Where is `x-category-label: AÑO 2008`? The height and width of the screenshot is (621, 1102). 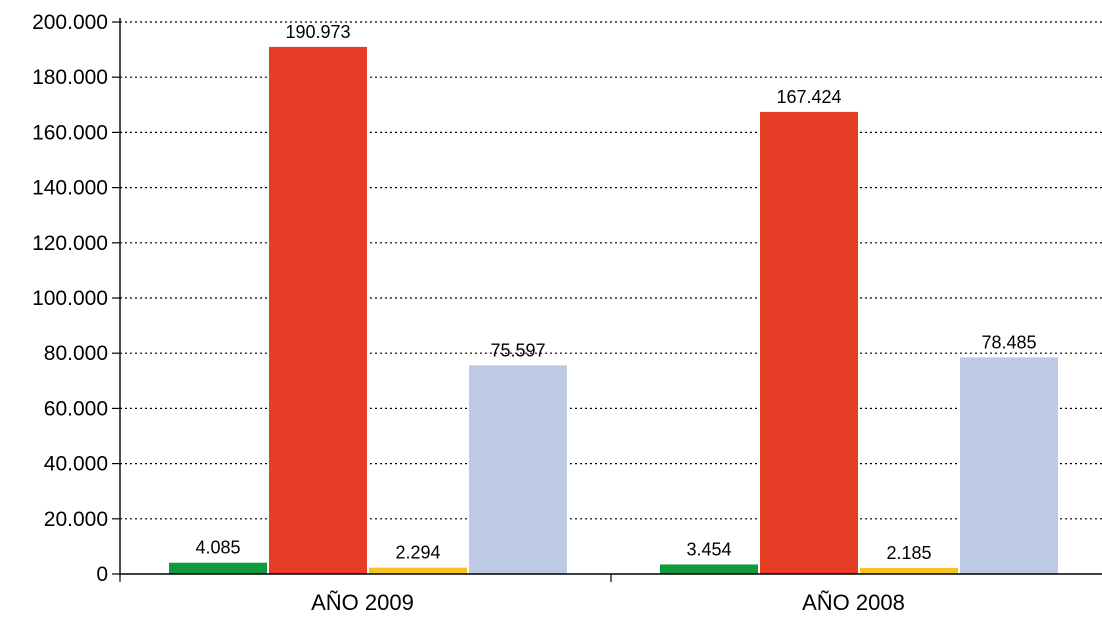 x-category-label: AÑO 2008 is located at coordinates (853, 602).